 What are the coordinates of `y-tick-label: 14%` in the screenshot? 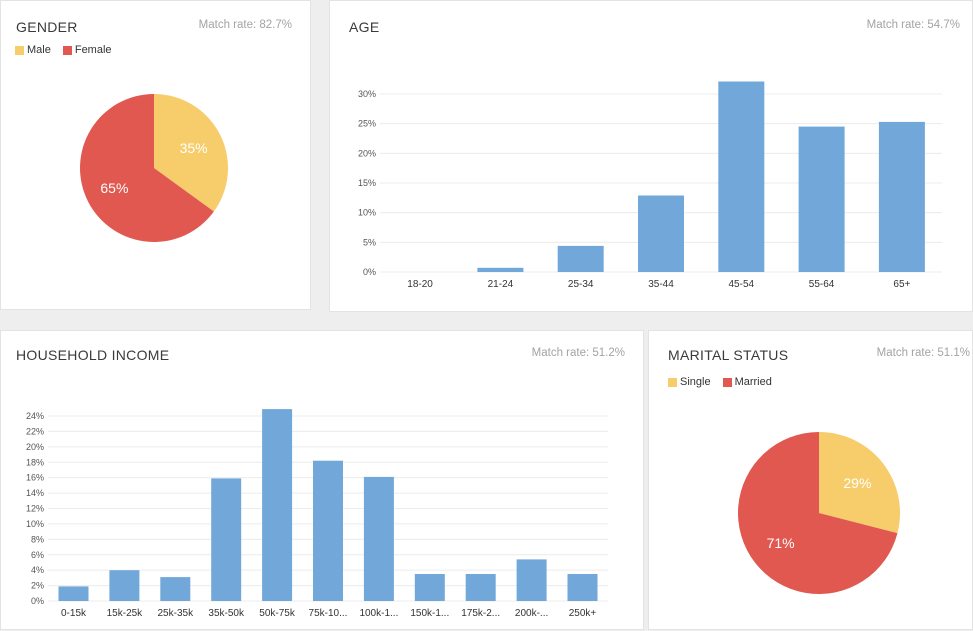 It's located at (35, 493).